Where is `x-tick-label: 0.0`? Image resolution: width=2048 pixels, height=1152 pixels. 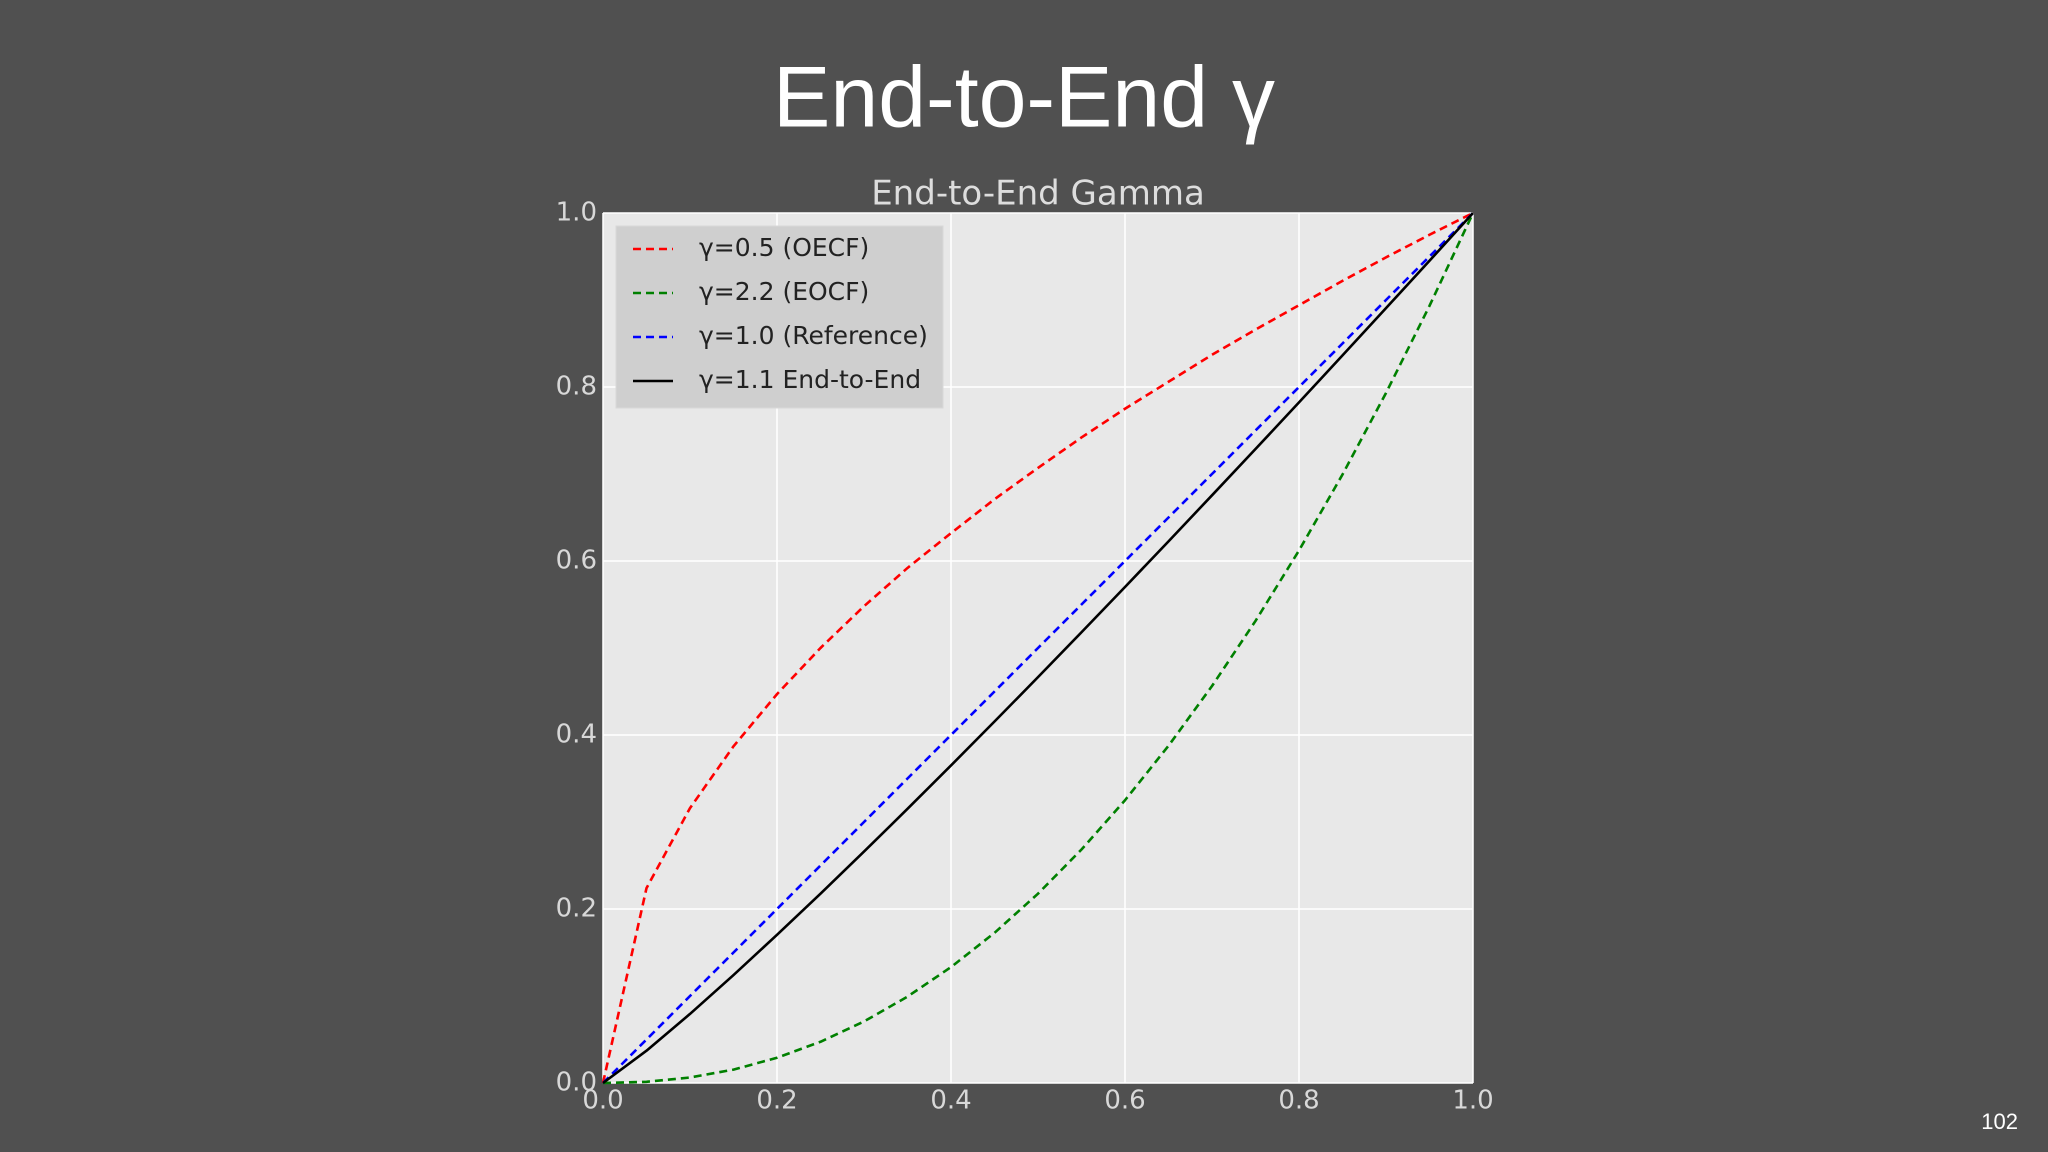
x-tick-label: 0.0 is located at coordinates (602, 1101).